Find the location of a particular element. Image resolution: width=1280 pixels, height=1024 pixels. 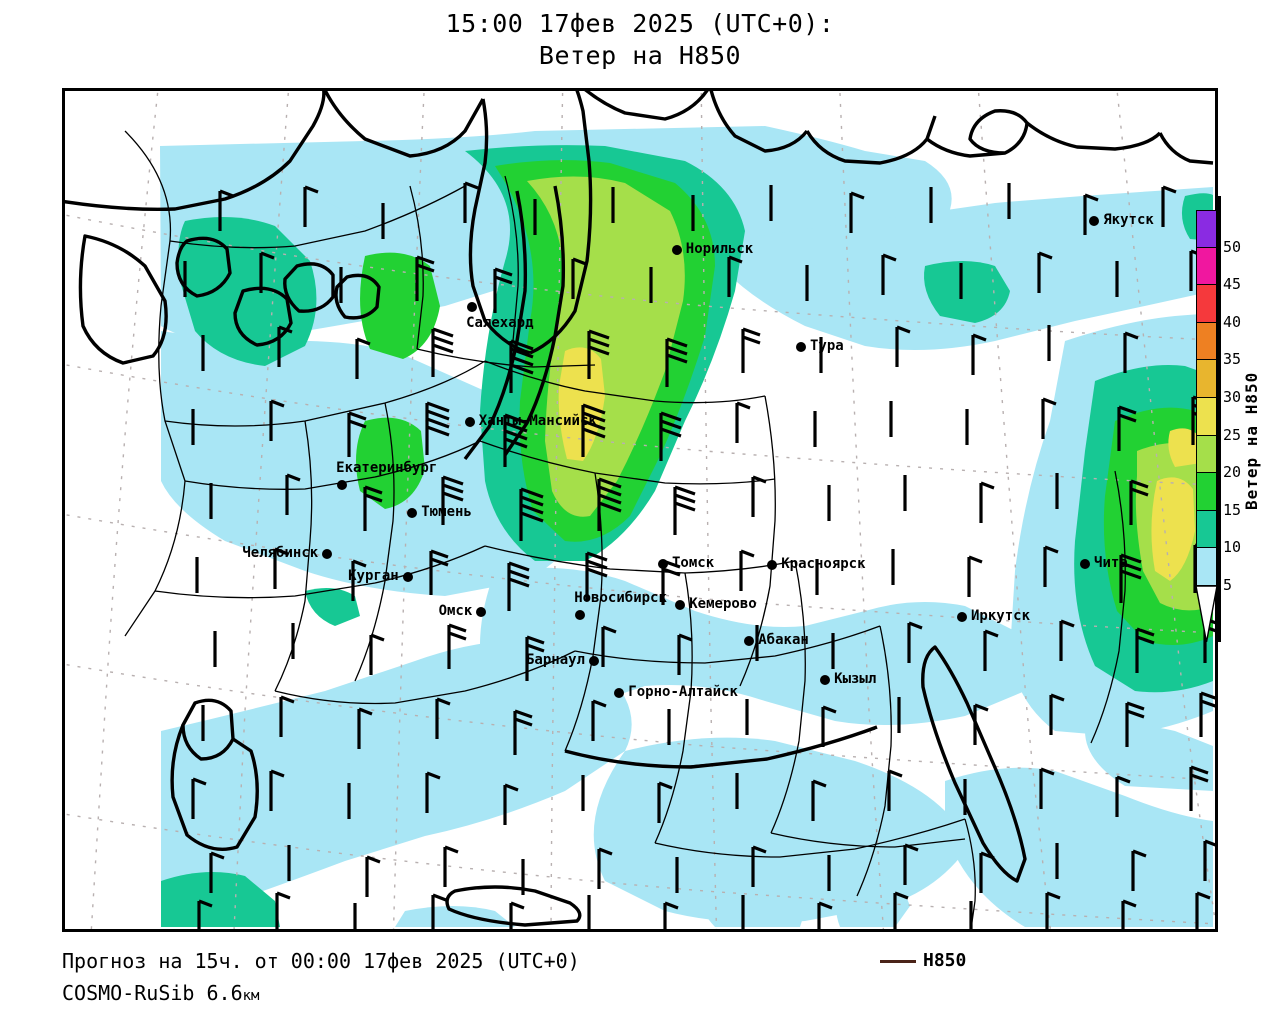

city-label: Абакан is located at coordinates (783, 639).